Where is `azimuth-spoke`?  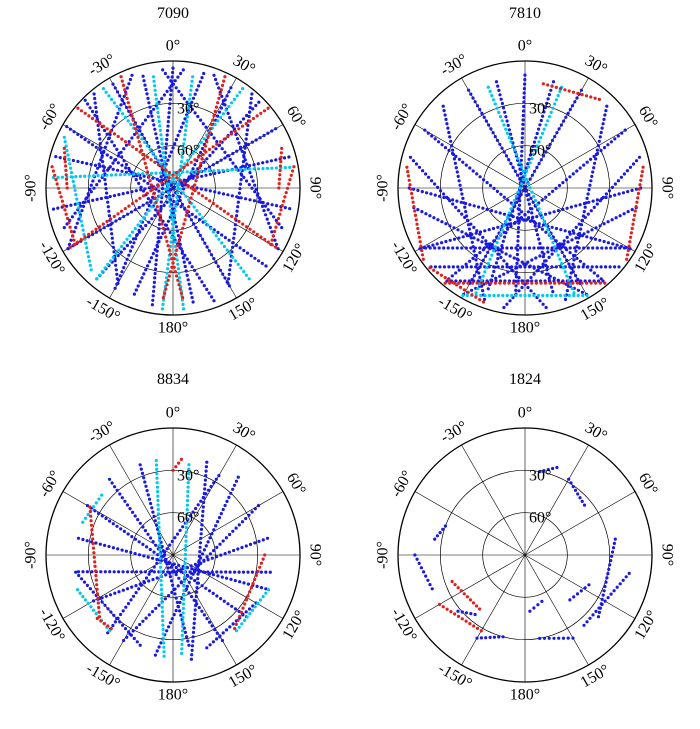 azimuth-spoke is located at coordinates (580, 586).